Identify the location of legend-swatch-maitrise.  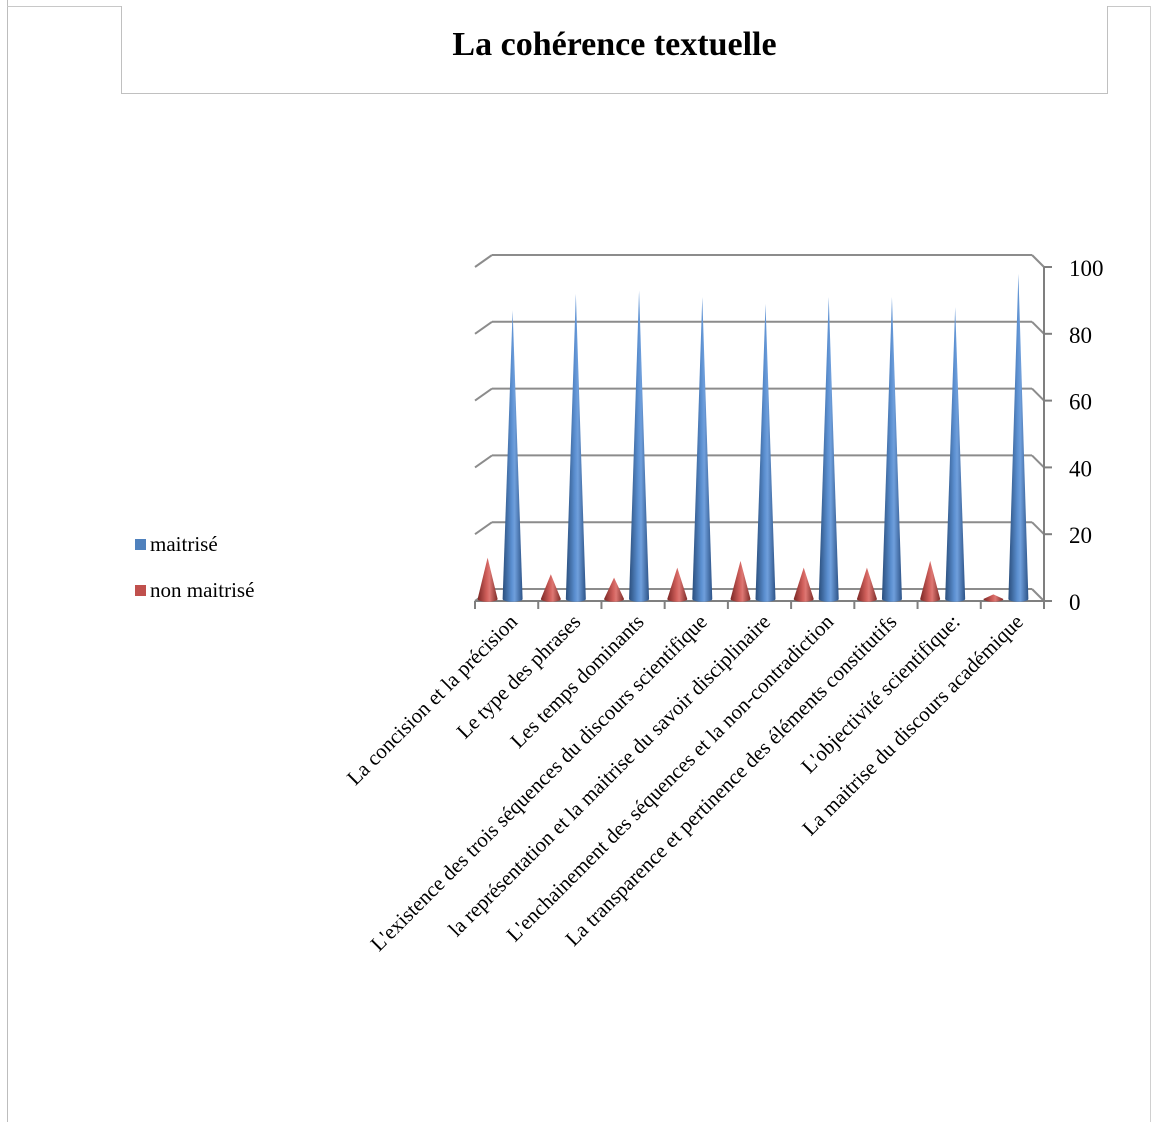
(140, 544).